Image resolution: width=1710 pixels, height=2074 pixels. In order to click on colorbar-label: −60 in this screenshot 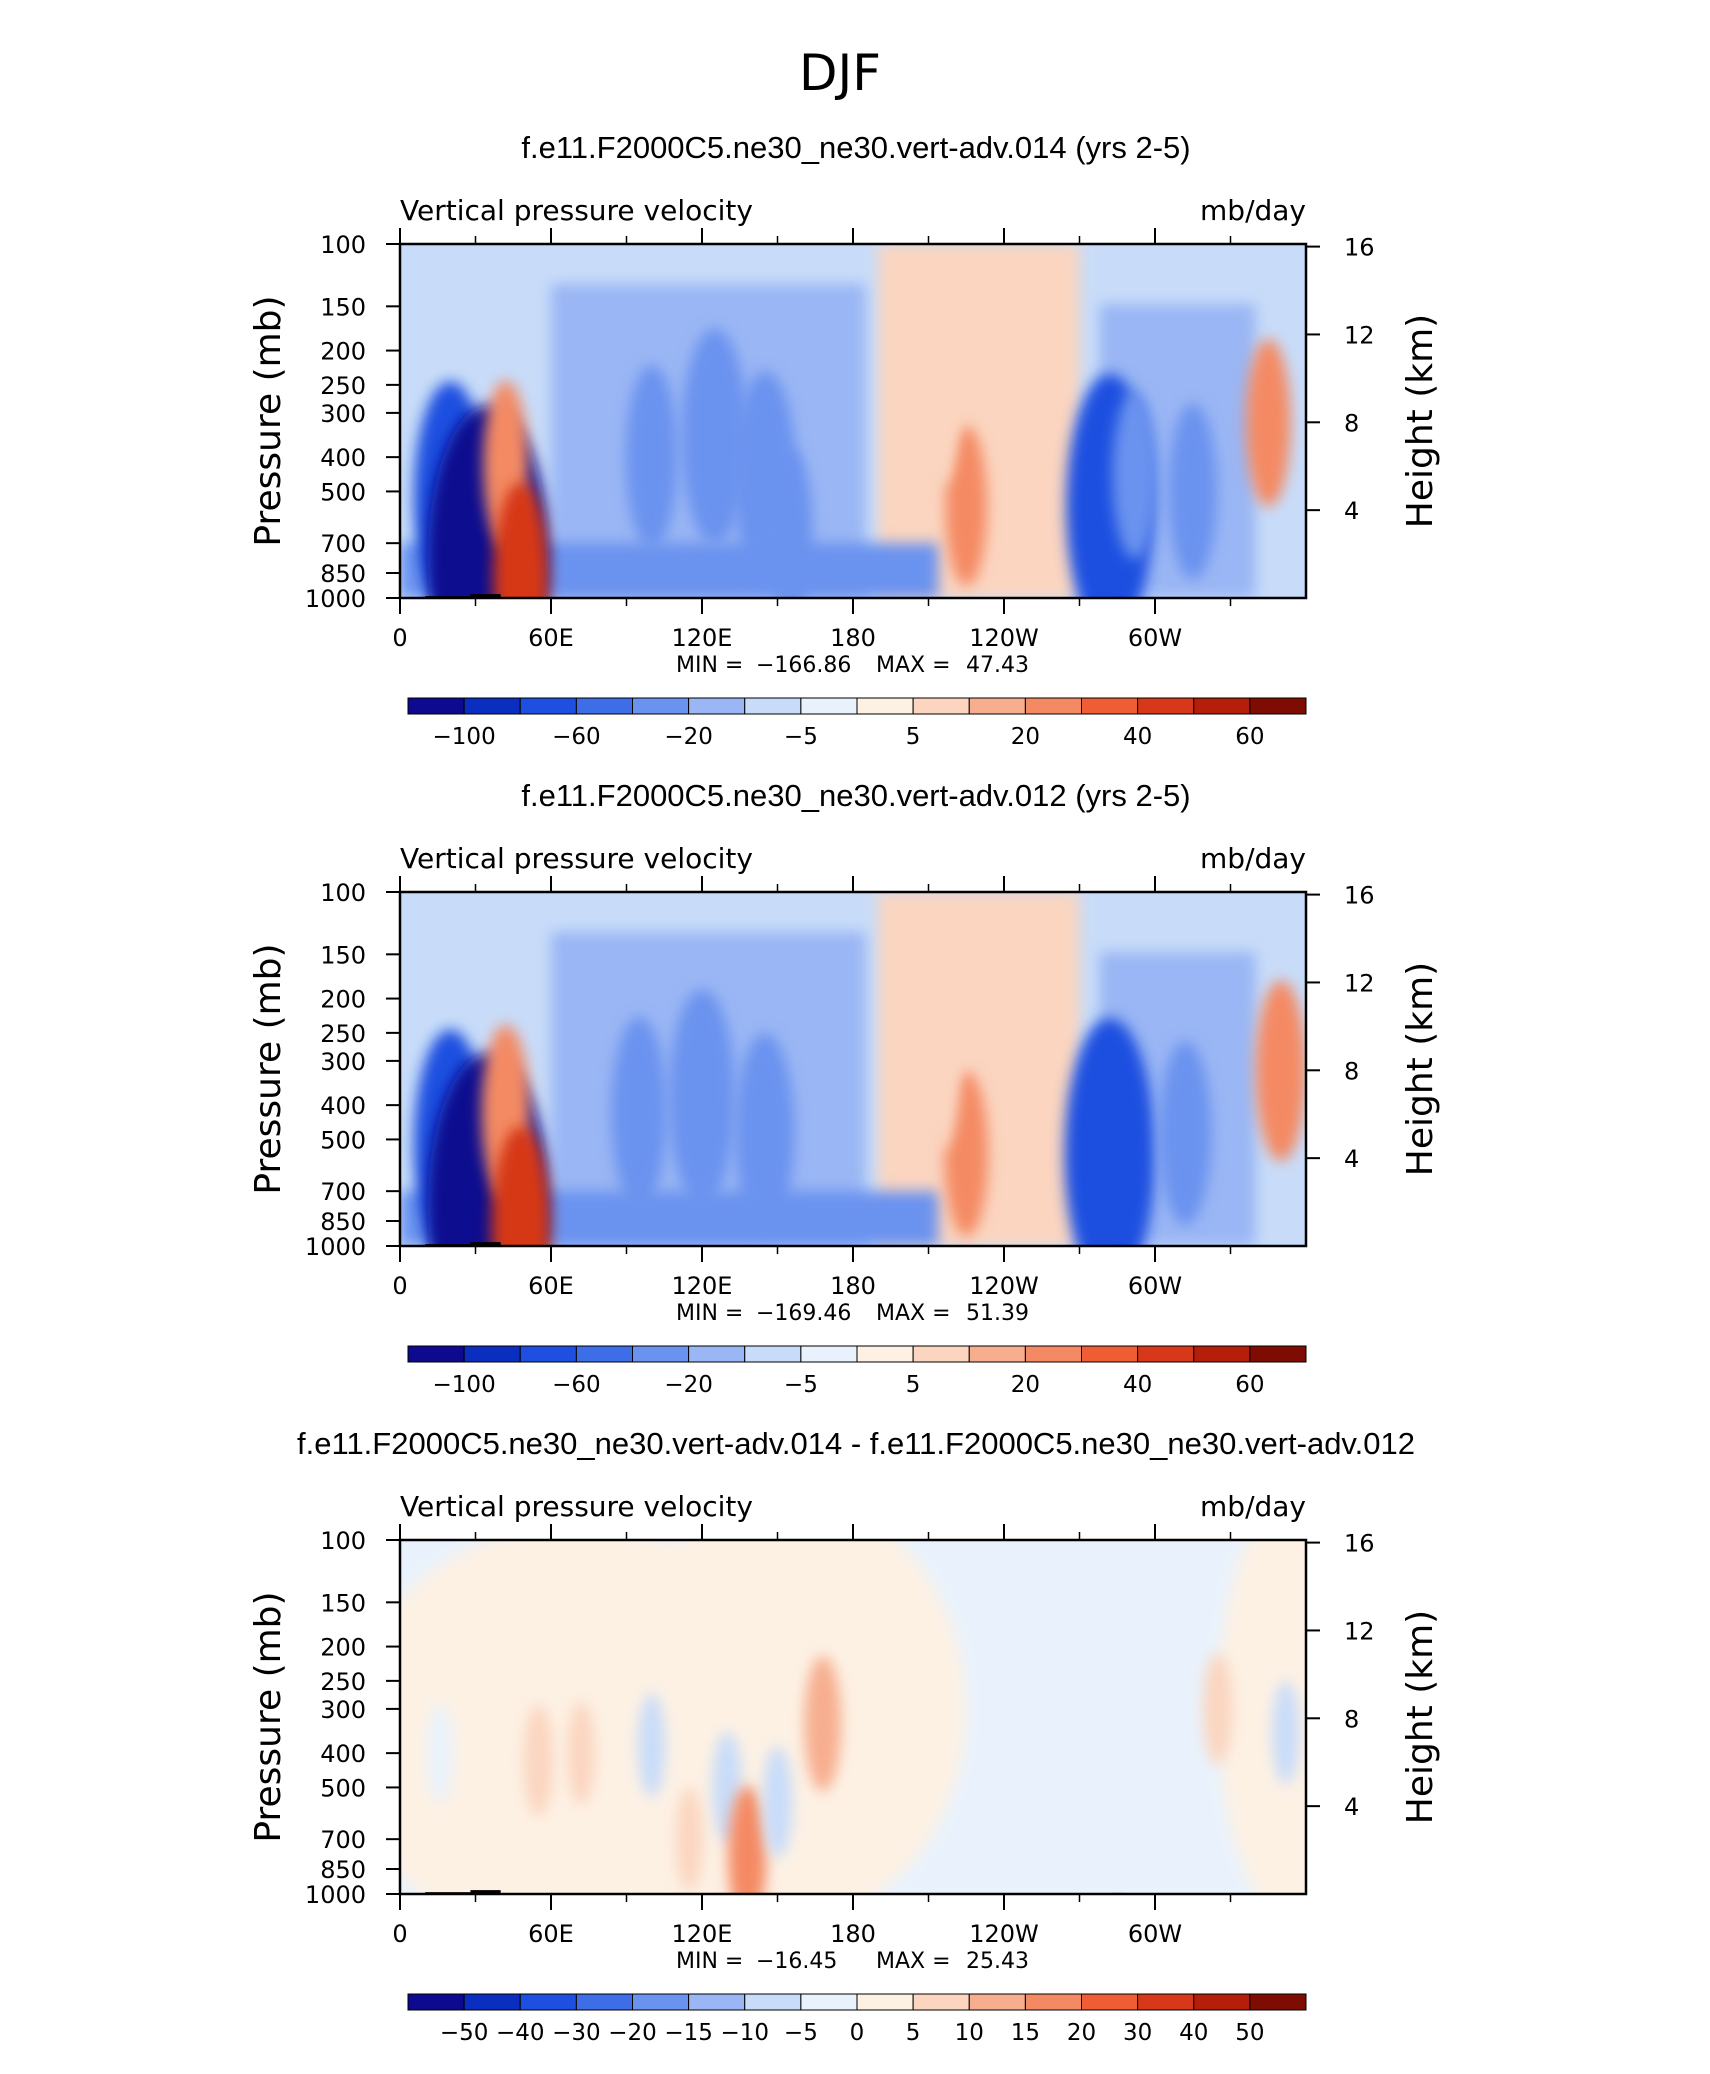, I will do `click(576, 1385)`.